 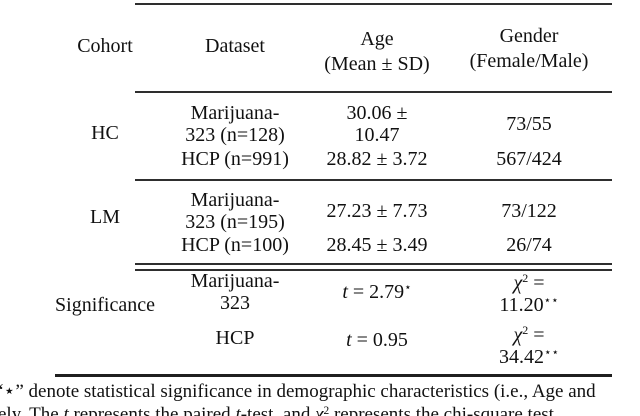 I want to click on lm-row1-dataset: Marijuana- 323 (n=195), so click(x=235, y=211).